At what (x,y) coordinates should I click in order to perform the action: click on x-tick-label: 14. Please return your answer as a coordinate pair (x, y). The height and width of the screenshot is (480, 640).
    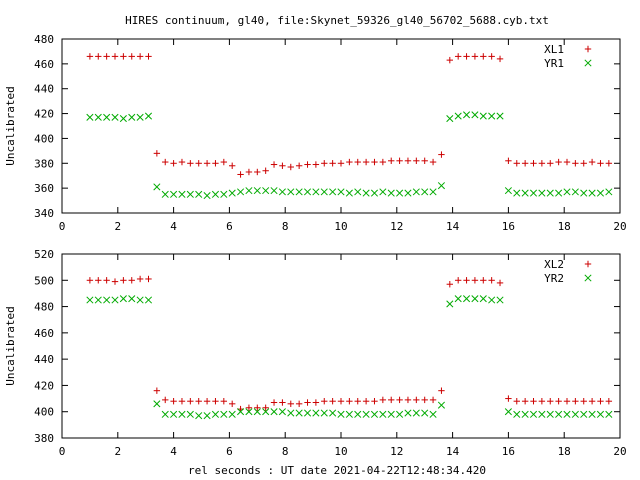
    Looking at the image, I should click on (453, 226).